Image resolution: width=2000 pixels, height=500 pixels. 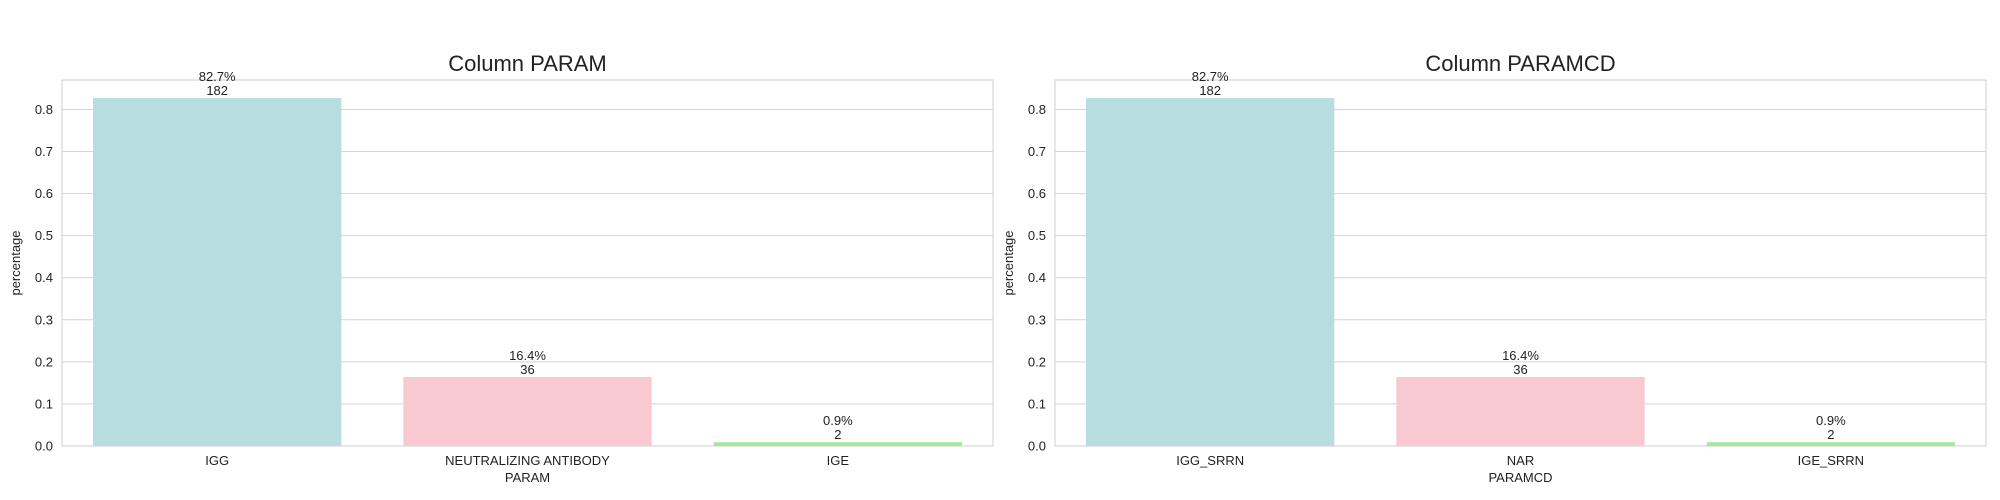 What do you see at coordinates (838, 460) in the screenshot?
I see `x-tick-label: IGE` at bounding box center [838, 460].